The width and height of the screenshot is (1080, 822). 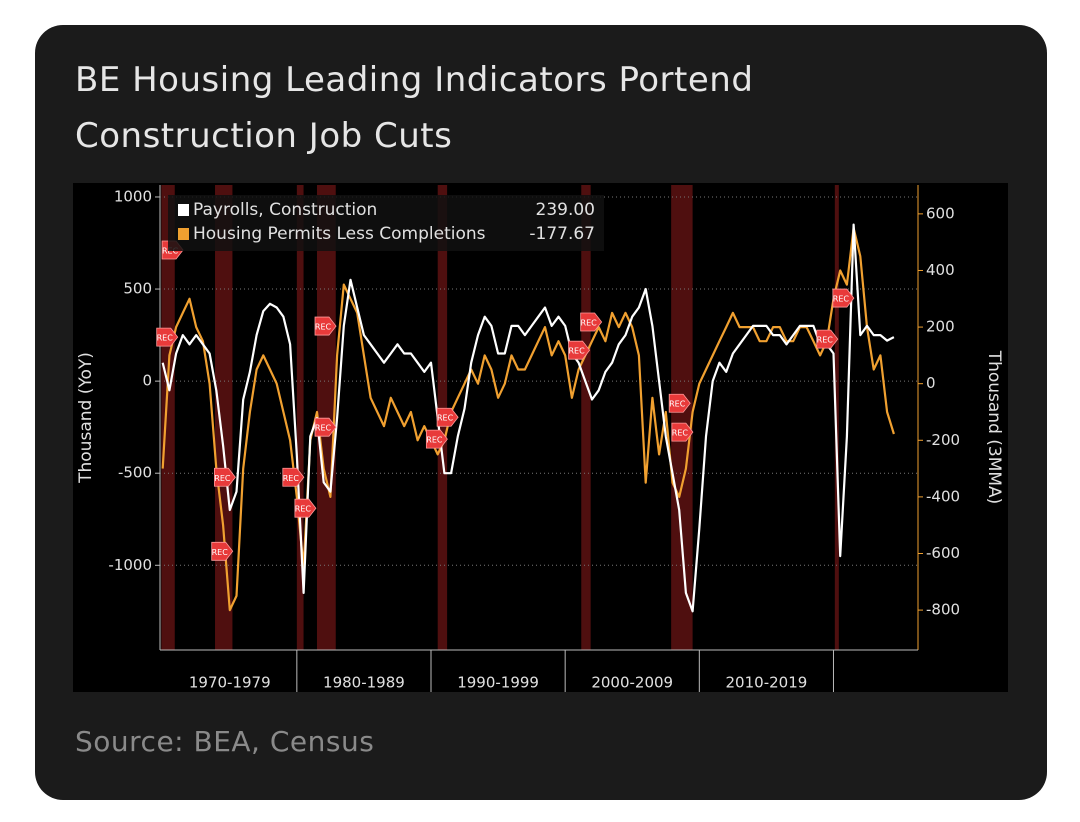 What do you see at coordinates (137, 289) in the screenshot?
I see `y-tick-label: 500` at bounding box center [137, 289].